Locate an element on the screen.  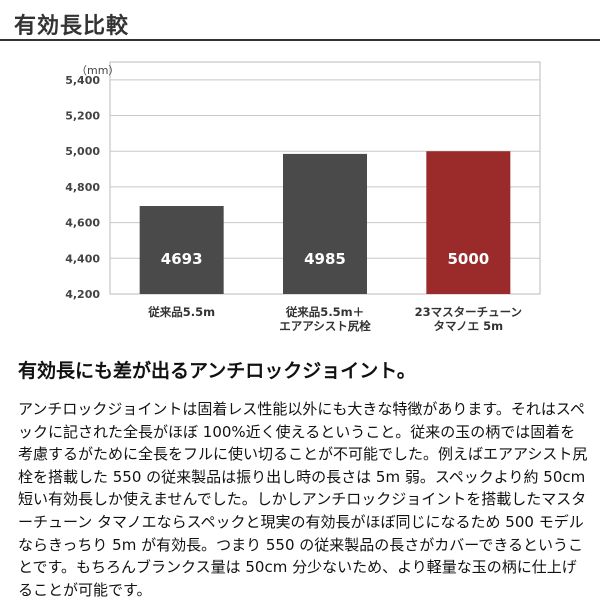
x-category-label: エアアシスト尻栓 is located at coordinates (325, 326).